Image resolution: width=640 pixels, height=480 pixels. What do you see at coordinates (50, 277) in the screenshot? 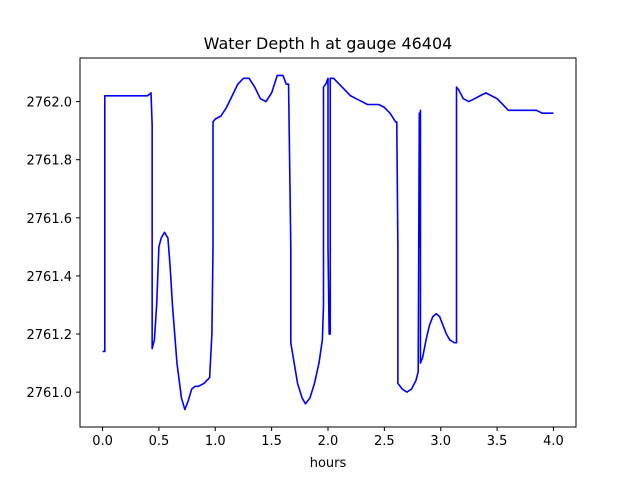
I see `y-tick-label: 2761.4` at bounding box center [50, 277].